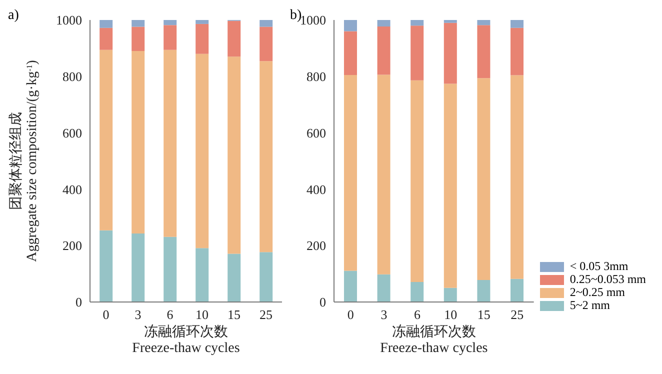 This screenshot has width=662, height=374. Describe the element at coordinates (296, 15) in the screenshot. I see `chart-title: b)` at that location.